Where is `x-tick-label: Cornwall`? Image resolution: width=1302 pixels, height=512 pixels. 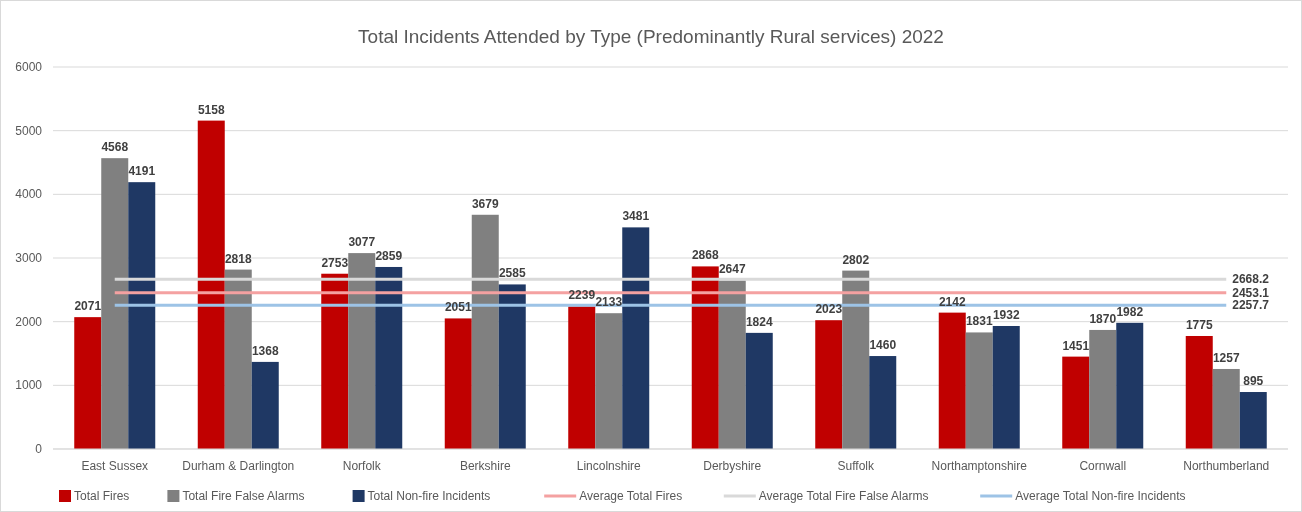
x-tick-label: Cornwall is located at coordinates (1103, 466).